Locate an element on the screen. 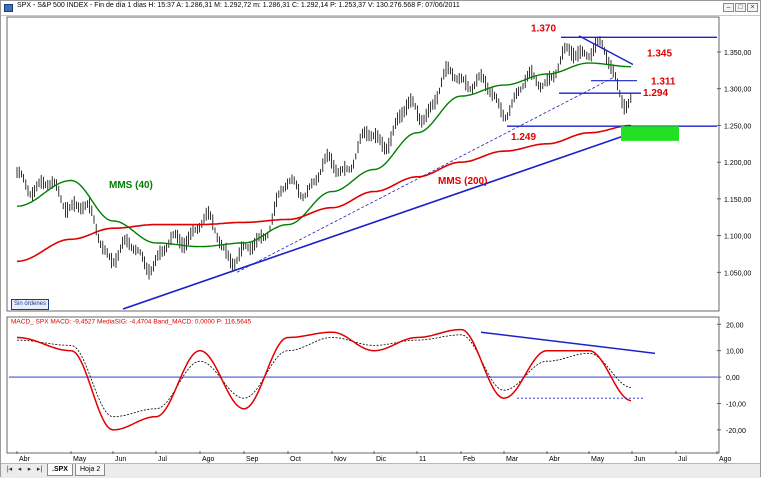  price-y-tick-label: 1.050,00 is located at coordinates (737, 273).